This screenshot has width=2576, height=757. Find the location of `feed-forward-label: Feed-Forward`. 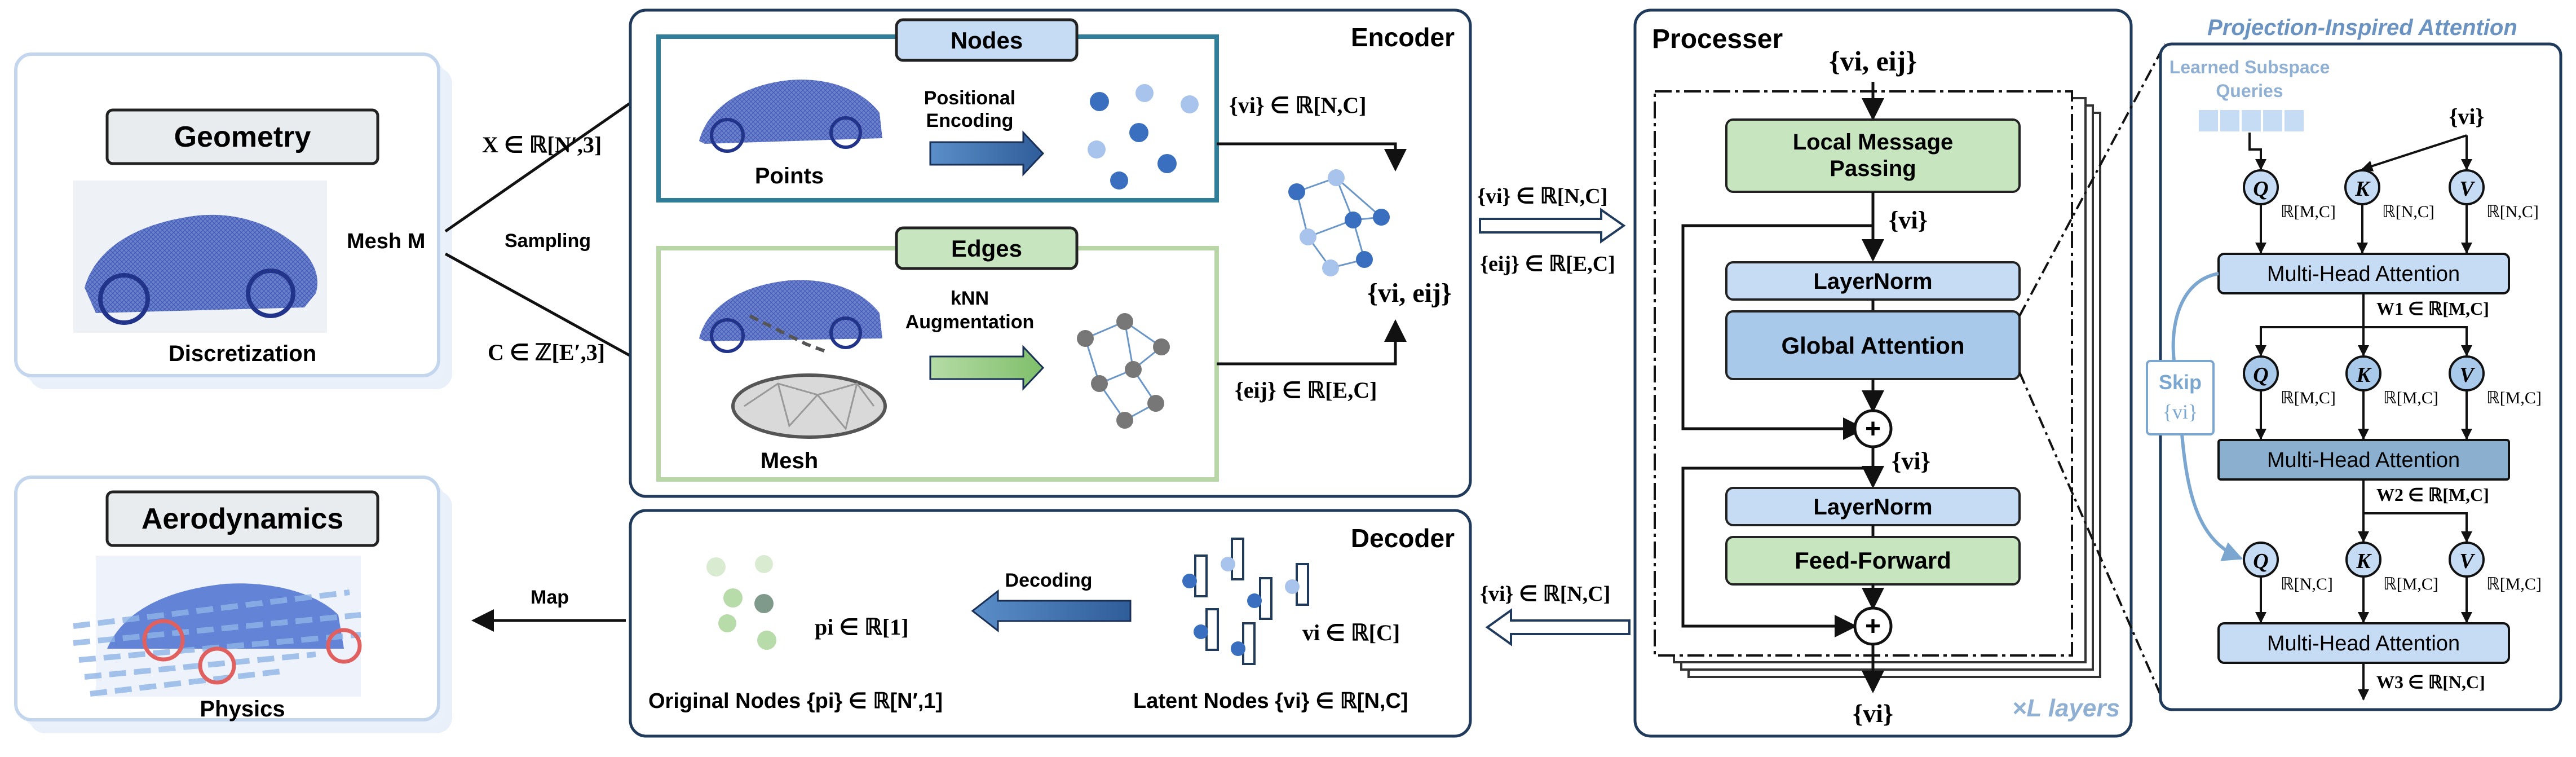

feed-forward-label: Feed-Forward is located at coordinates (1873, 560).